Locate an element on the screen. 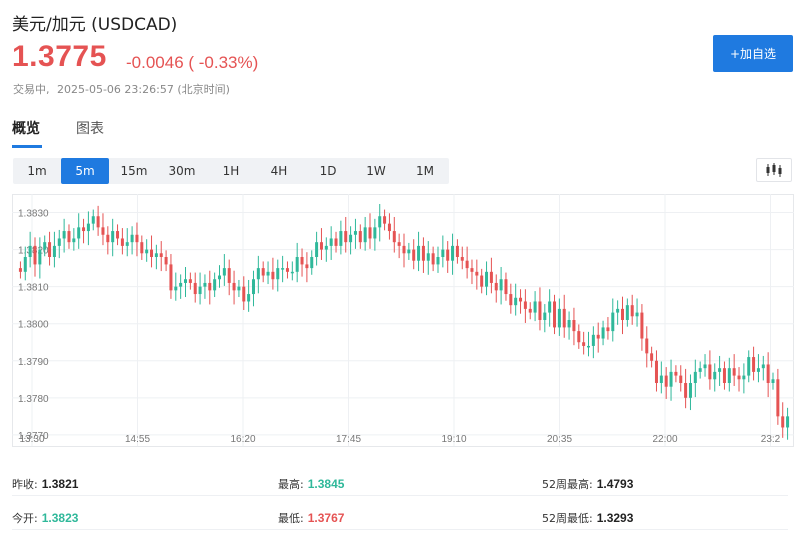  period-30m: 30m is located at coordinates (182, 171).